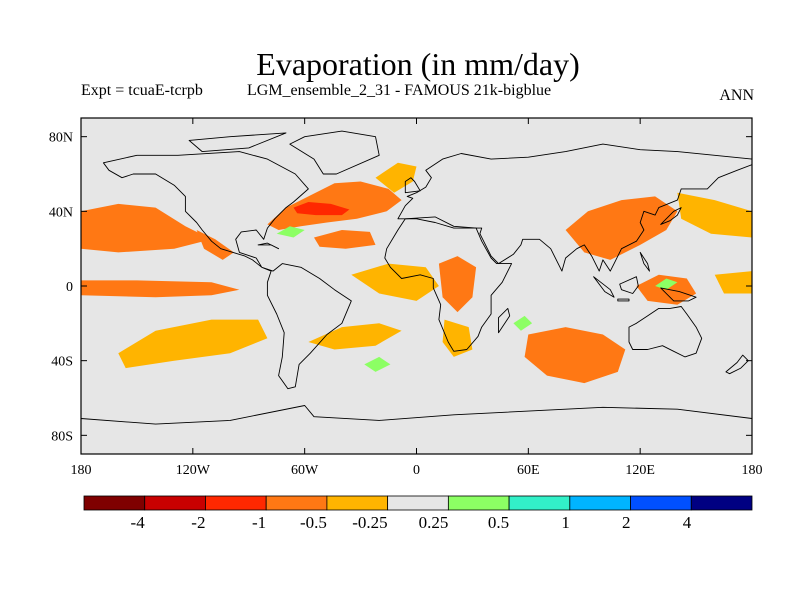 The height and width of the screenshot is (600, 800). Describe the element at coordinates (61, 212) in the screenshot. I see `y-tick-label: 40N` at that location.